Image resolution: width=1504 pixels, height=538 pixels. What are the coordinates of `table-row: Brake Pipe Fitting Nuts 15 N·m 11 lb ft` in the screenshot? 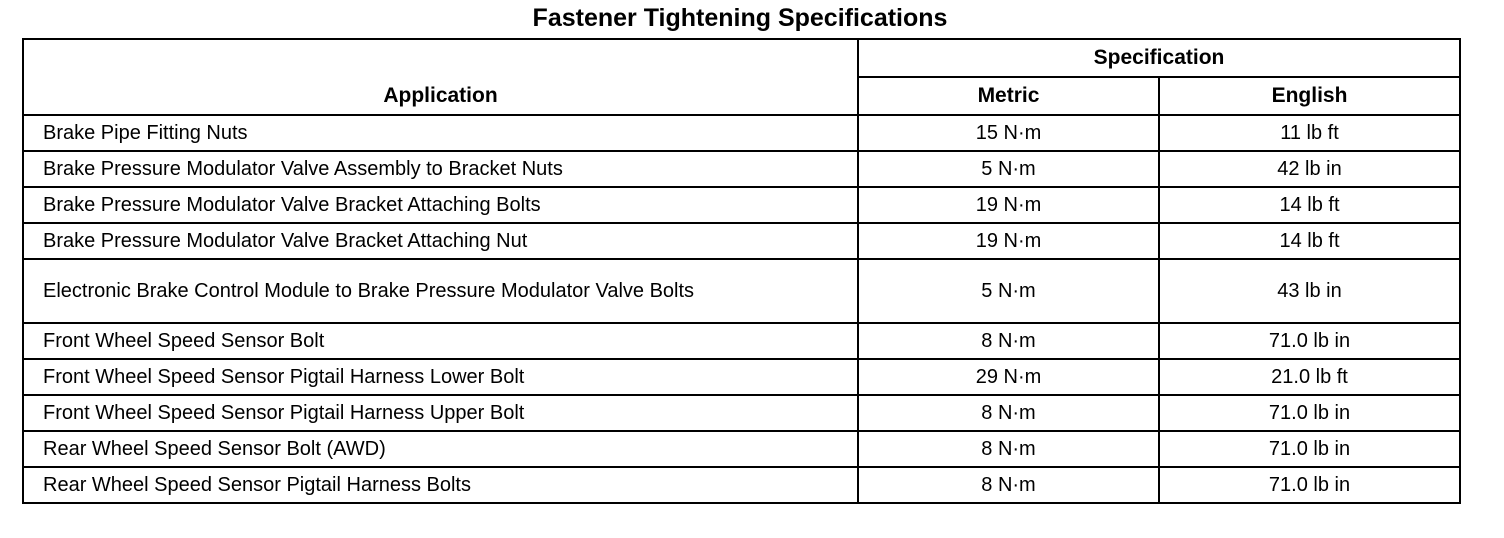 It's located at (742, 133).